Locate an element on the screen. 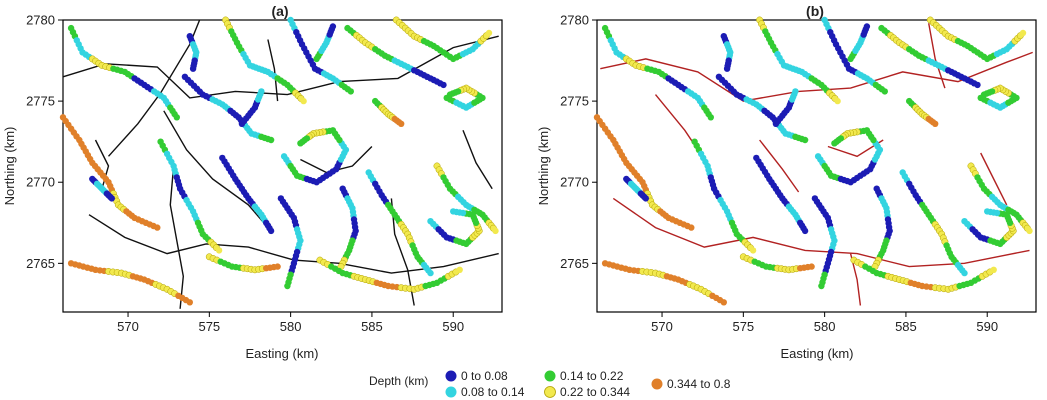 This screenshot has height=400, width=1047. panel-b-x-axis: 570 575 580 585 590 is located at coordinates (824, 323).